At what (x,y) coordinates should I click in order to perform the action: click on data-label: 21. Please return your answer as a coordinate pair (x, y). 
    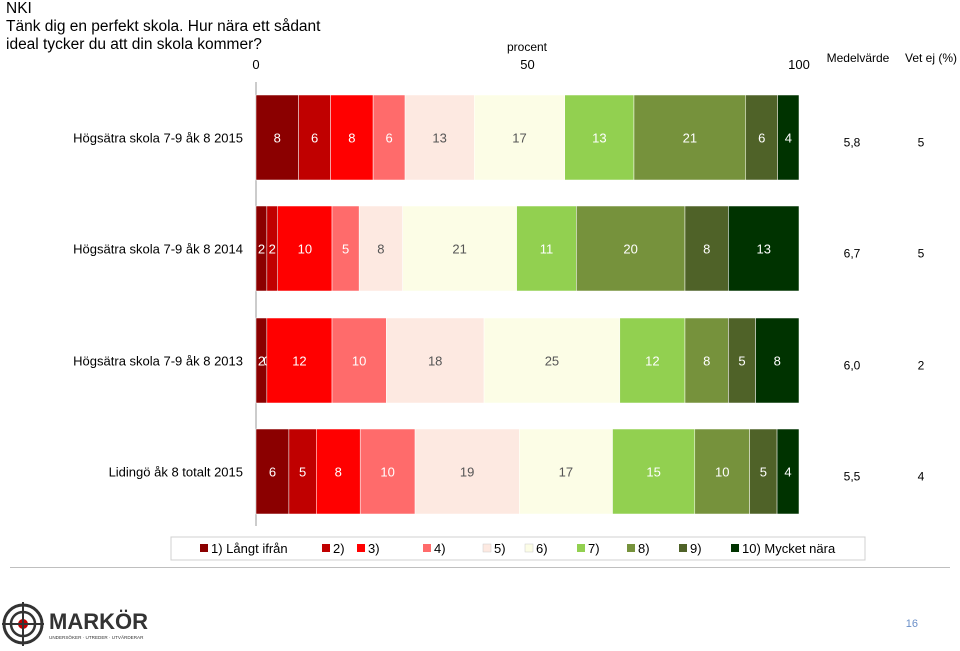
    Looking at the image, I should click on (690, 138).